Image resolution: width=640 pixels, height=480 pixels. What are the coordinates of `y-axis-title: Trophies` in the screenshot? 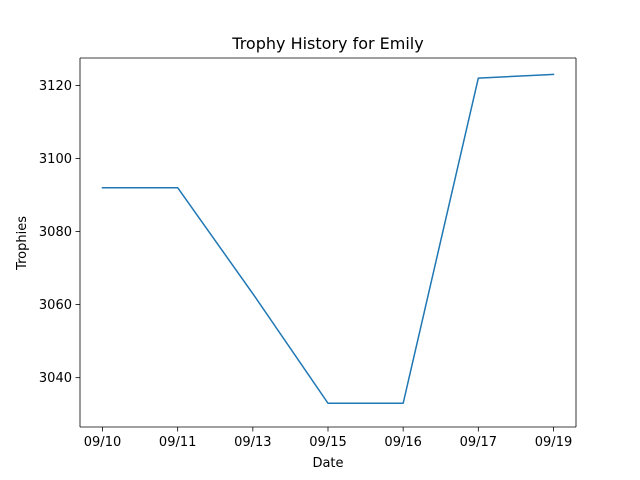 It's located at (22, 243).